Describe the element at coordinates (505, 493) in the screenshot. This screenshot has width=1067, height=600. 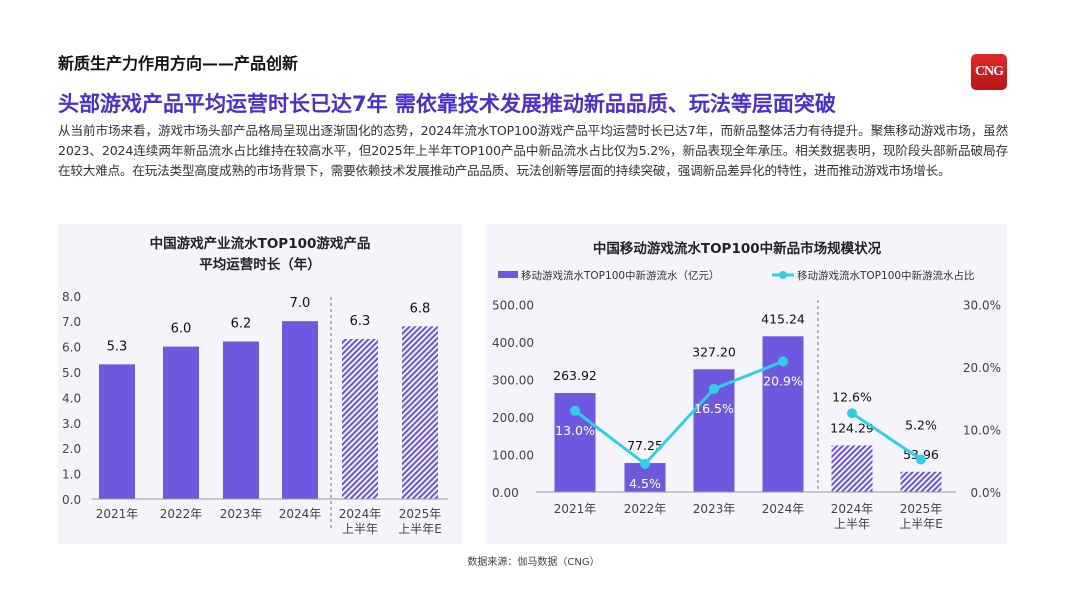
I see `y-left-tick-label: 0.00` at that location.